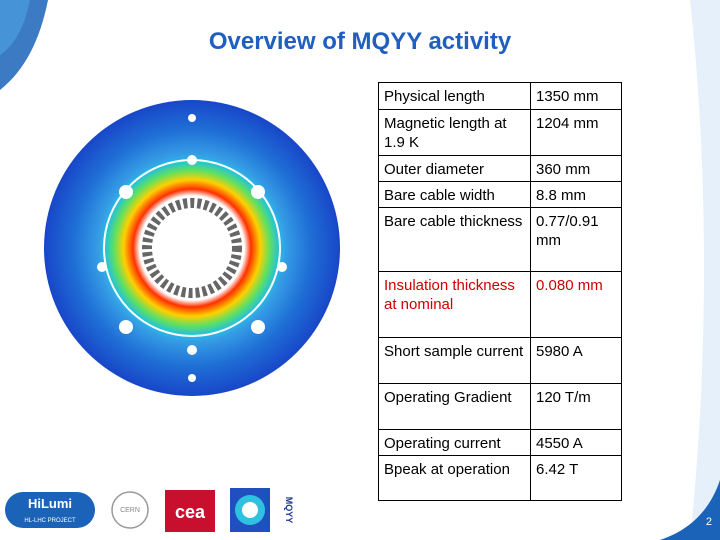  What do you see at coordinates (454, 304) in the screenshot?
I see `table-cell: Insulation thickness at nominal` at bounding box center [454, 304].